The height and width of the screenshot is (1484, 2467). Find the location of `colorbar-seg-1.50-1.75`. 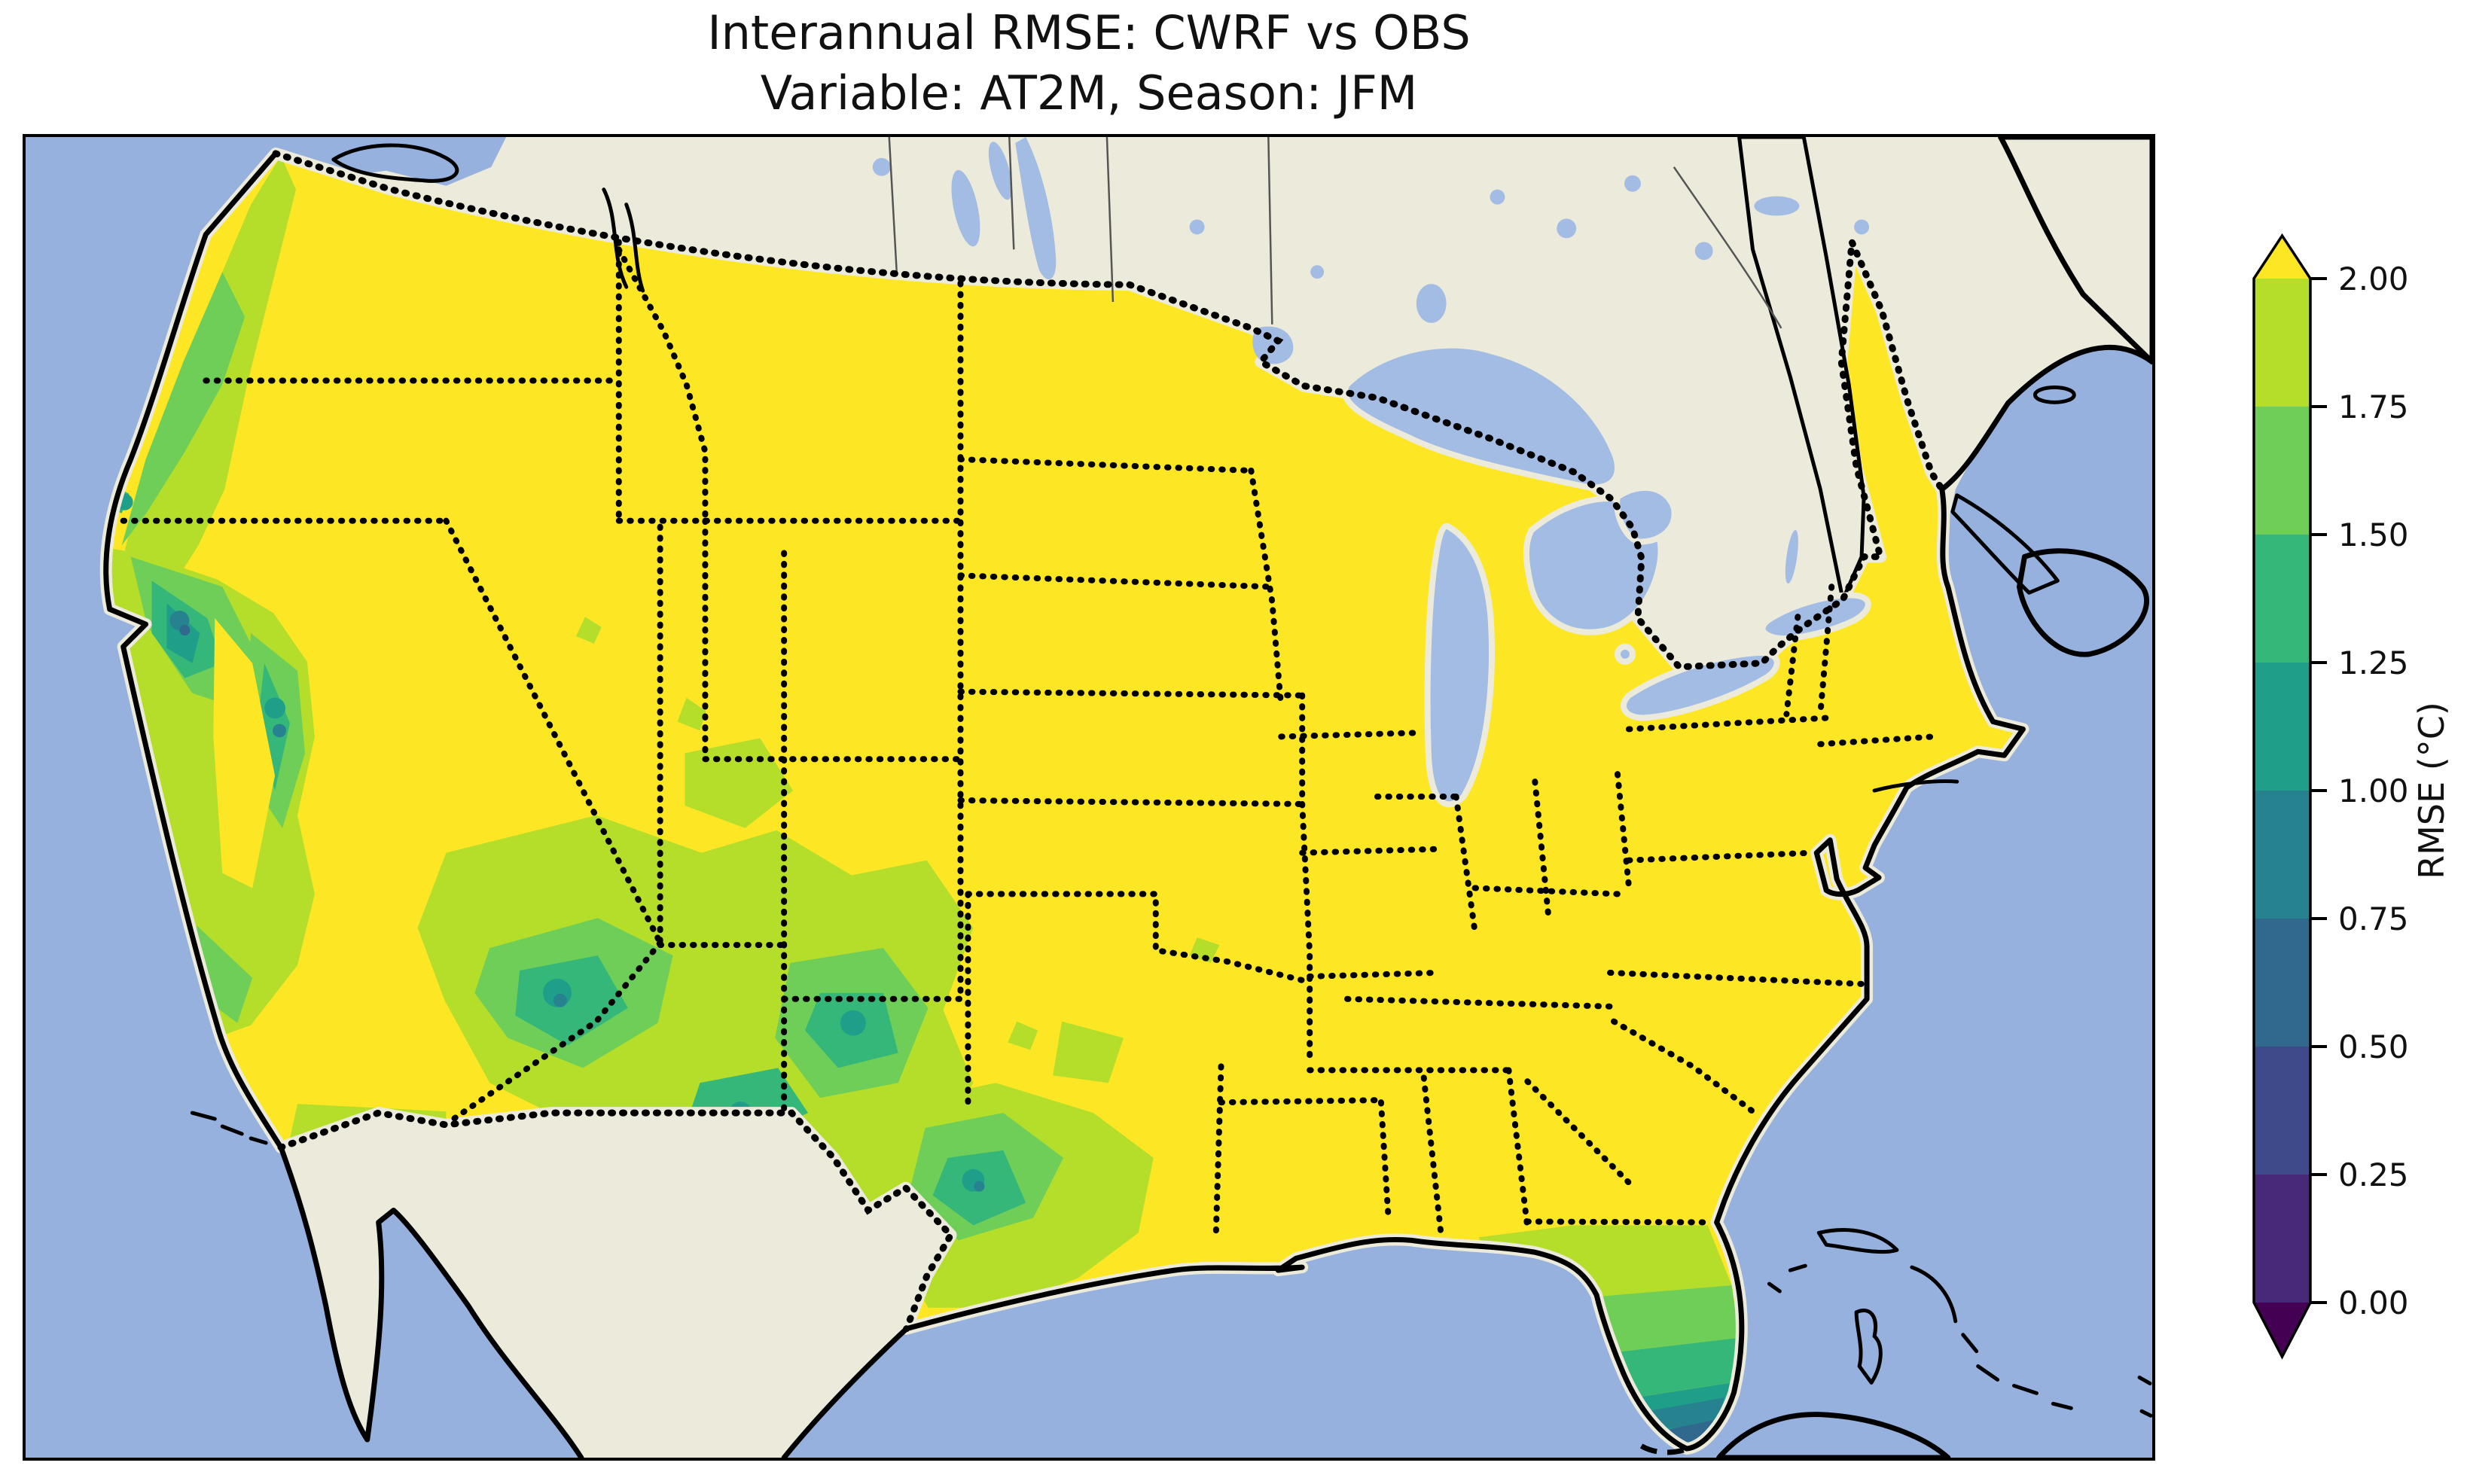

colorbar-seg-1.50-1.75 is located at coordinates (2282, 471).